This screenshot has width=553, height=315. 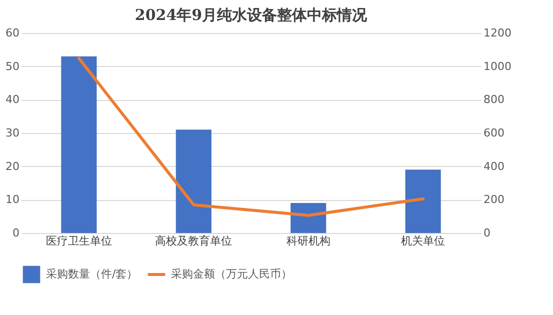 What do you see at coordinates (13, 33) in the screenshot?
I see `y-tick-label: 60` at bounding box center [13, 33].